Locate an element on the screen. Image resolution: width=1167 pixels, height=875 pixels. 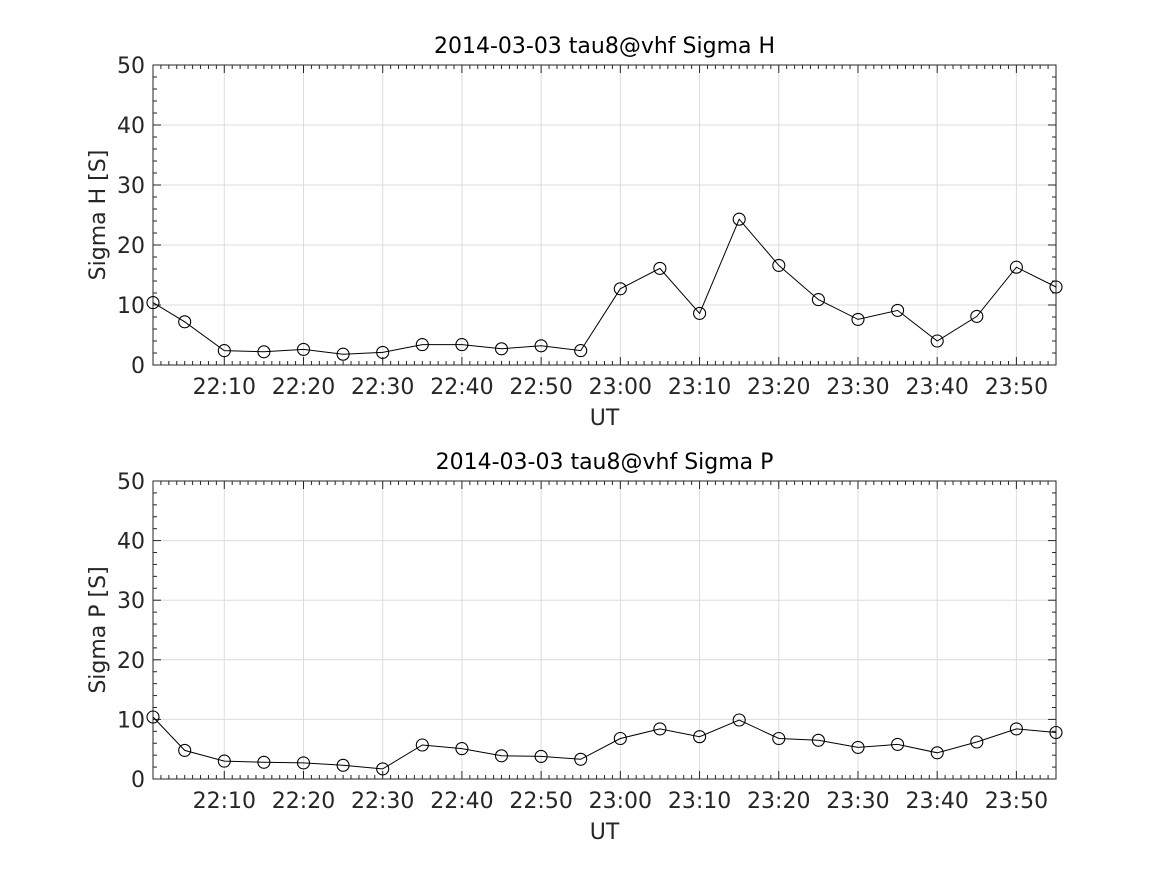
sigma-p-x-tick-label: 23:10 is located at coordinates (699, 801).